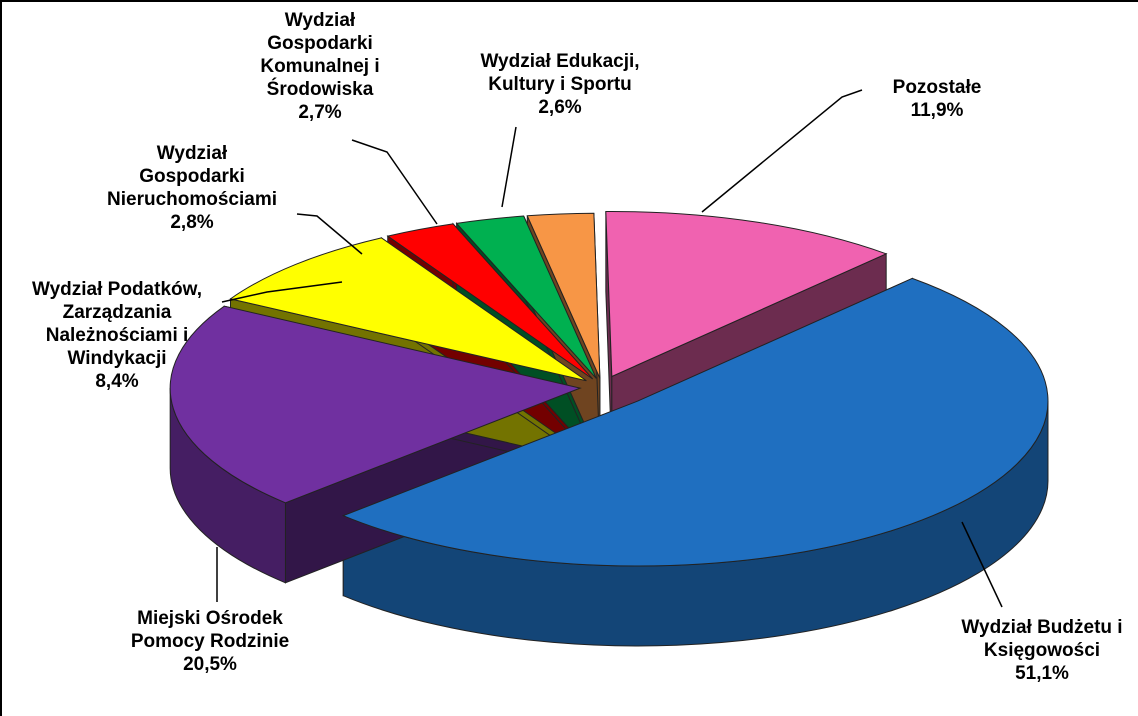 This screenshot has width=1138, height=716. Describe the element at coordinates (117, 381) in the screenshot. I see `value-label: 8,4%` at that location.